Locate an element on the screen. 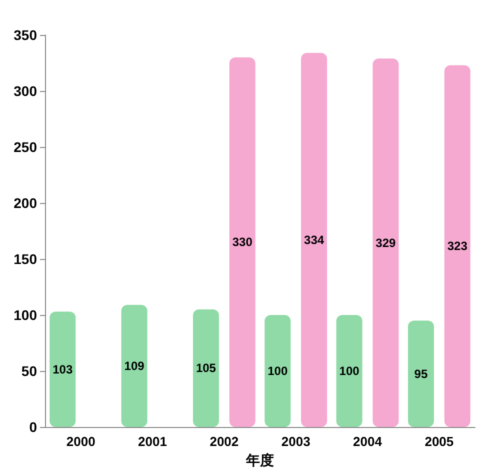 The image size is (490, 472). x-axis-title: 年度 is located at coordinates (259, 460).